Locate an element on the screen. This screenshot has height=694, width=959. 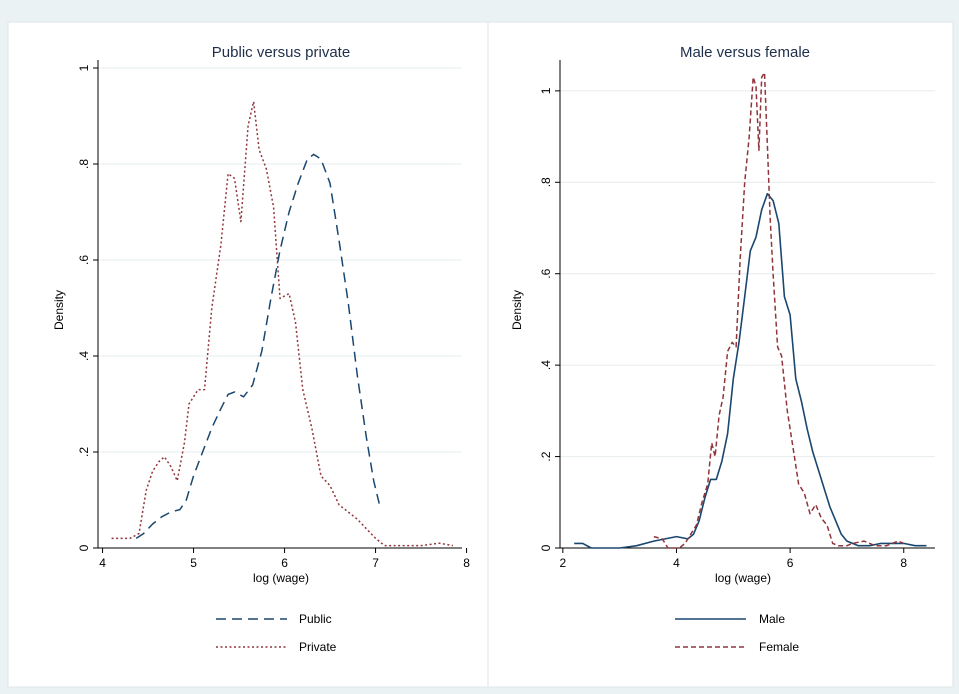
x-tick-label: 7 is located at coordinates (375, 563).